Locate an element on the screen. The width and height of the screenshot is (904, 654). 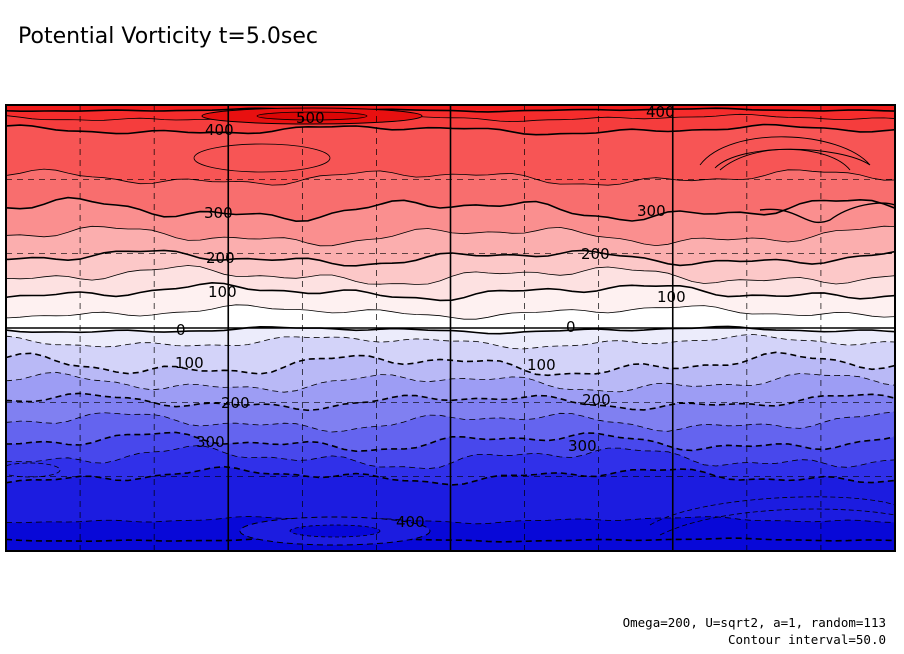
contour-interval-text: Contour interval=50.0 is located at coordinates (806, 639).